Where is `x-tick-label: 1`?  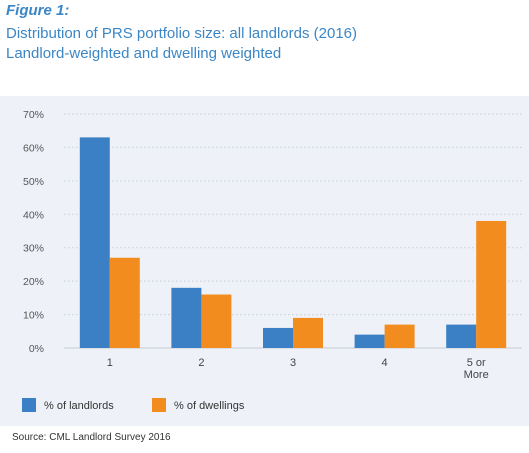 x-tick-label: 1 is located at coordinates (110, 363).